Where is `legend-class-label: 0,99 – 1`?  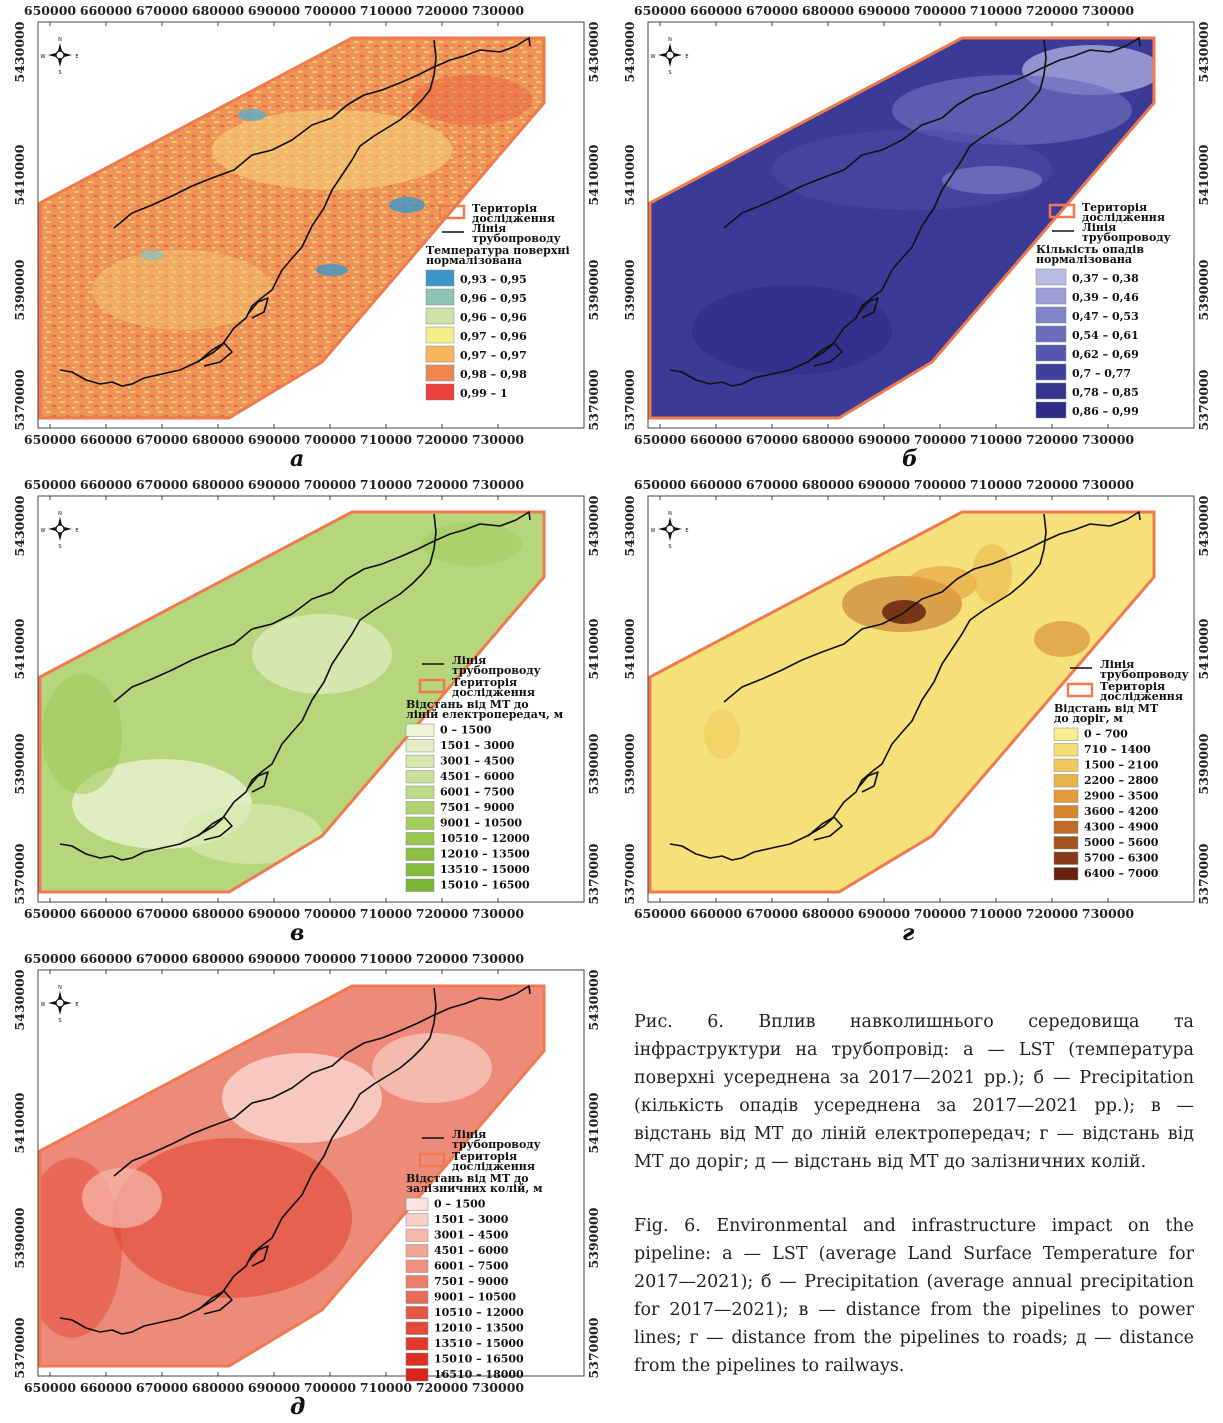 legend-class-label: 0,99 – 1 is located at coordinates (484, 393).